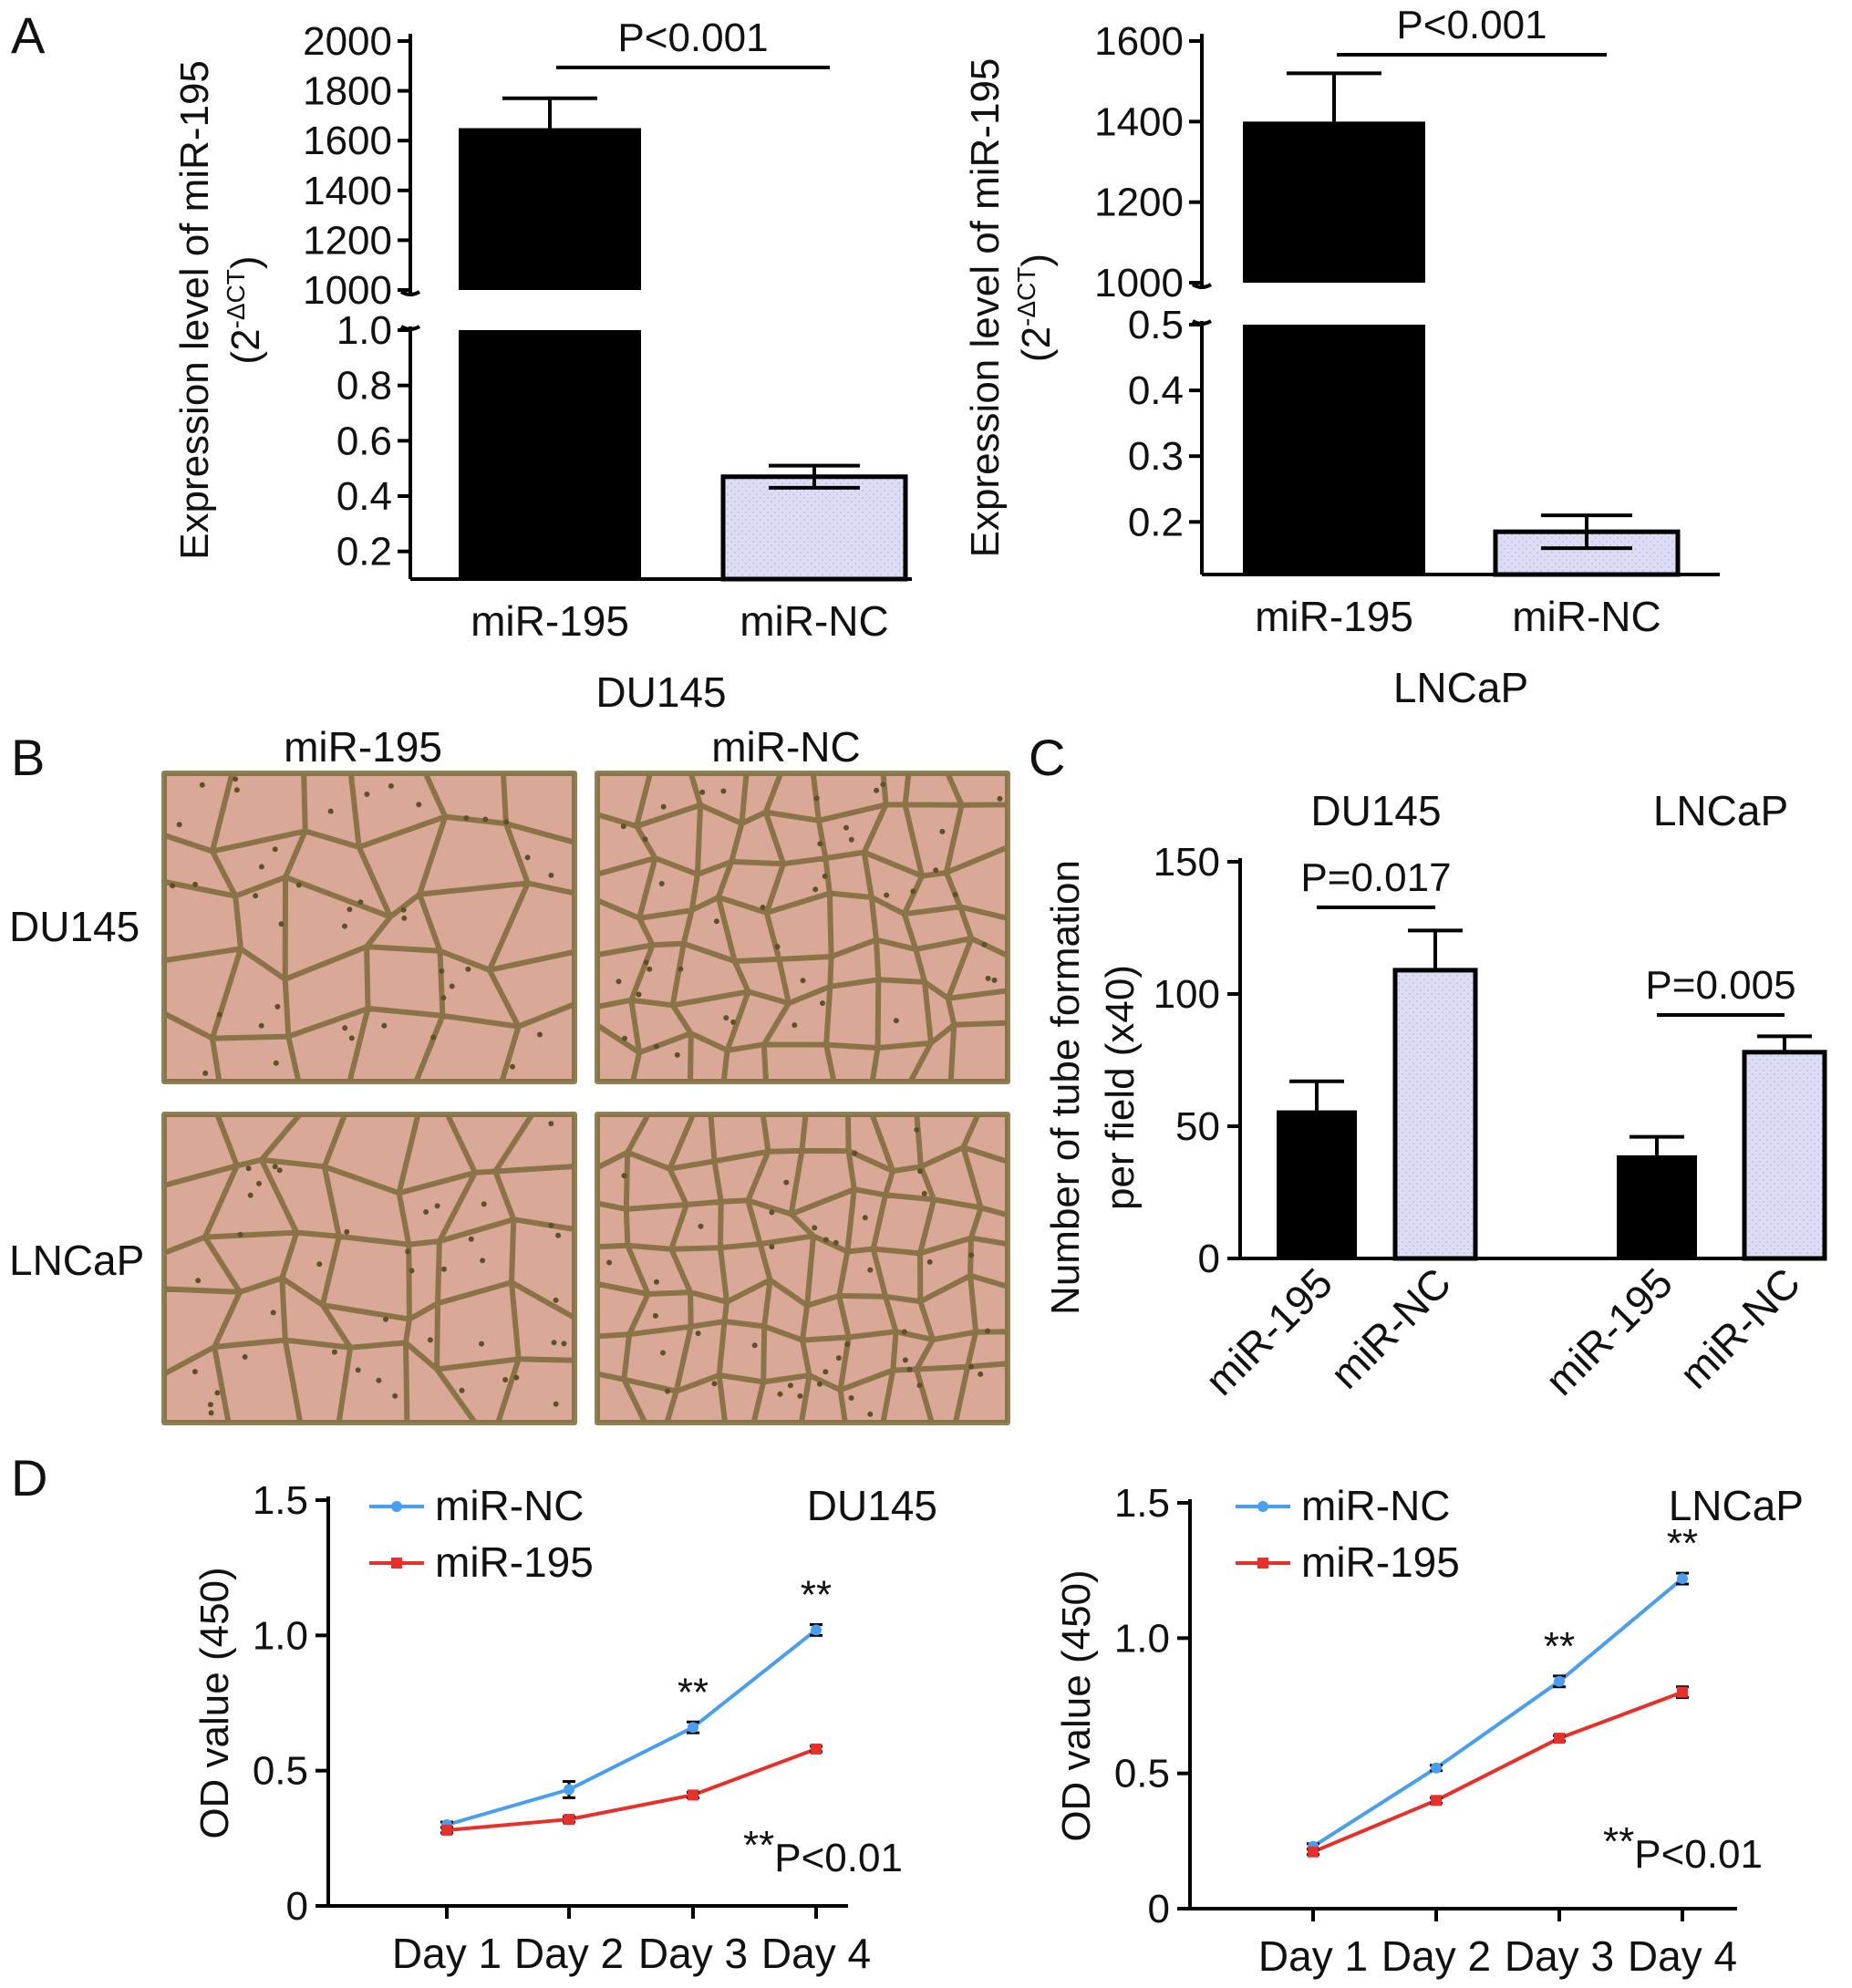 The image size is (1852, 1988). What do you see at coordinates (1076, 1705) in the screenshot?
I see `y-axis-title: OD value (450)` at bounding box center [1076, 1705].